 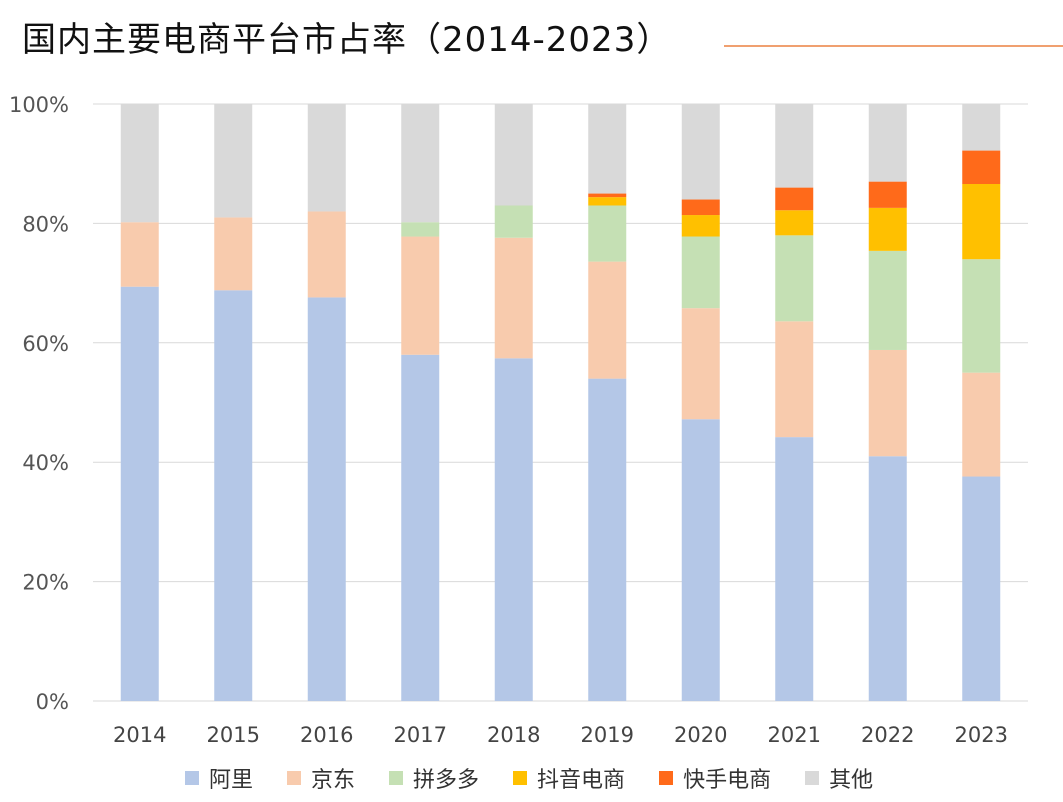 I want to click on y-tick-label: 100%, so click(x=39, y=105).